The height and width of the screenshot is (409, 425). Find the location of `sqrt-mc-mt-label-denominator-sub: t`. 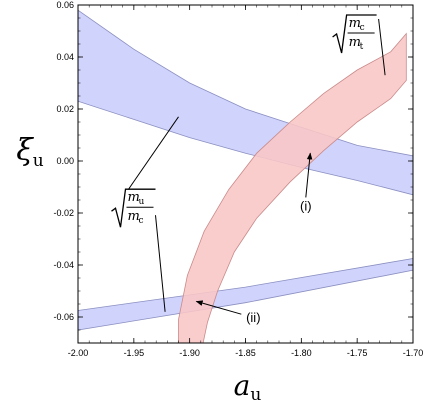

sqrt-mc-mt-label-denominator-sub: t is located at coordinates (362, 47).